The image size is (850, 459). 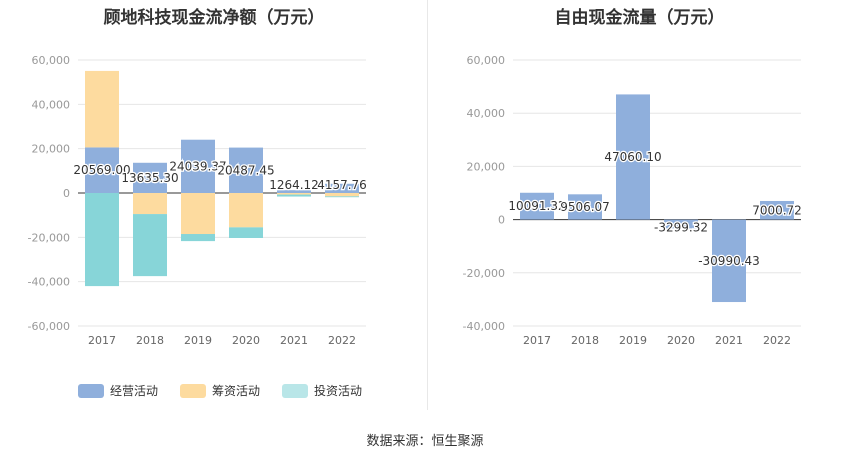 I want to click on data-label: 20487.45, so click(x=245, y=170).